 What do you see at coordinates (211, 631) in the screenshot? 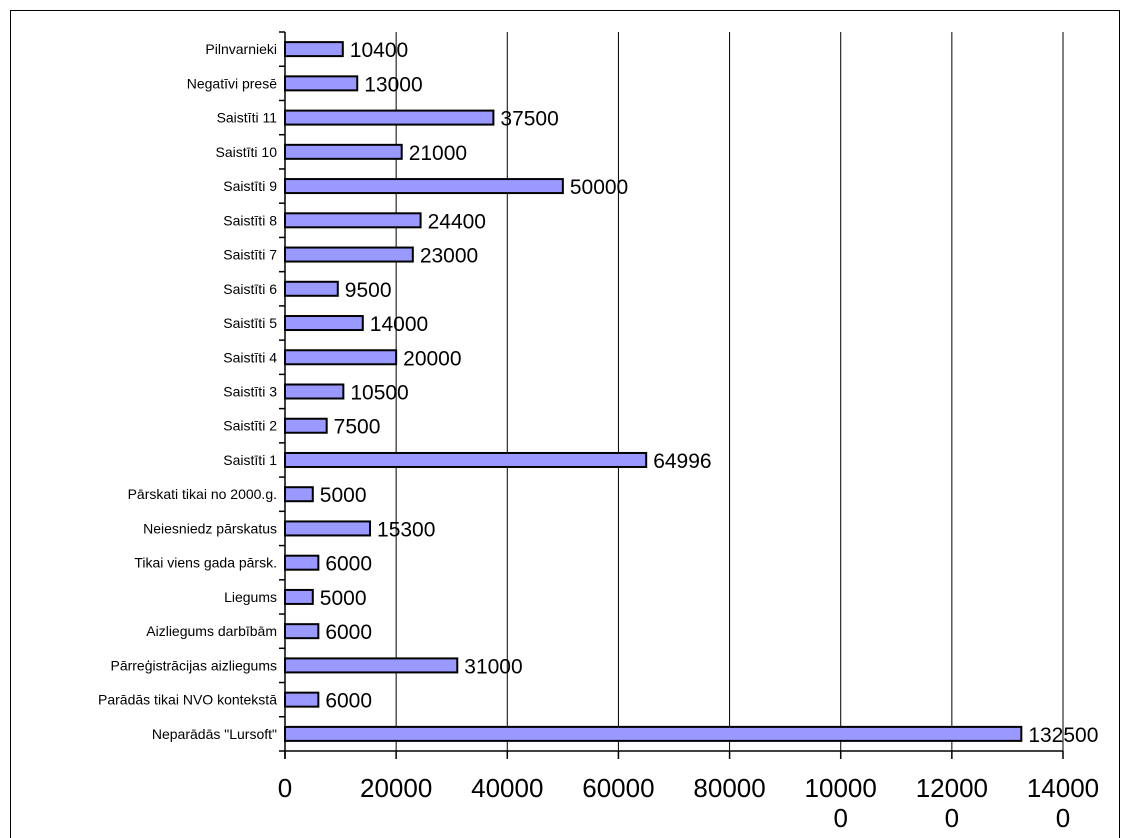
I see `category-label: Aizliegums darbībām` at bounding box center [211, 631].